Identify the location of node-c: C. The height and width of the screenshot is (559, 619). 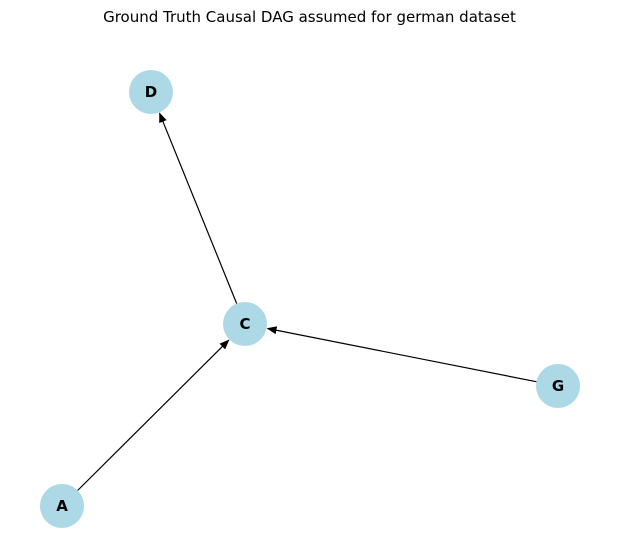
(245, 324).